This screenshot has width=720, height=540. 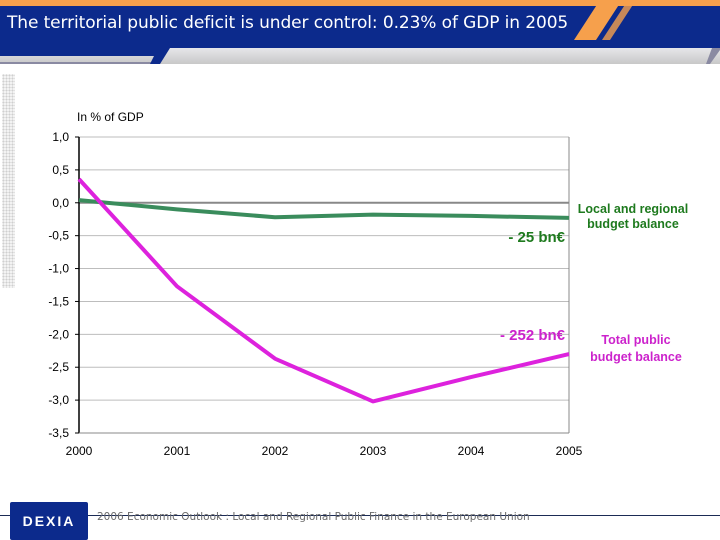 What do you see at coordinates (58, 367) in the screenshot?
I see `y-tick-label: -2,5` at bounding box center [58, 367].